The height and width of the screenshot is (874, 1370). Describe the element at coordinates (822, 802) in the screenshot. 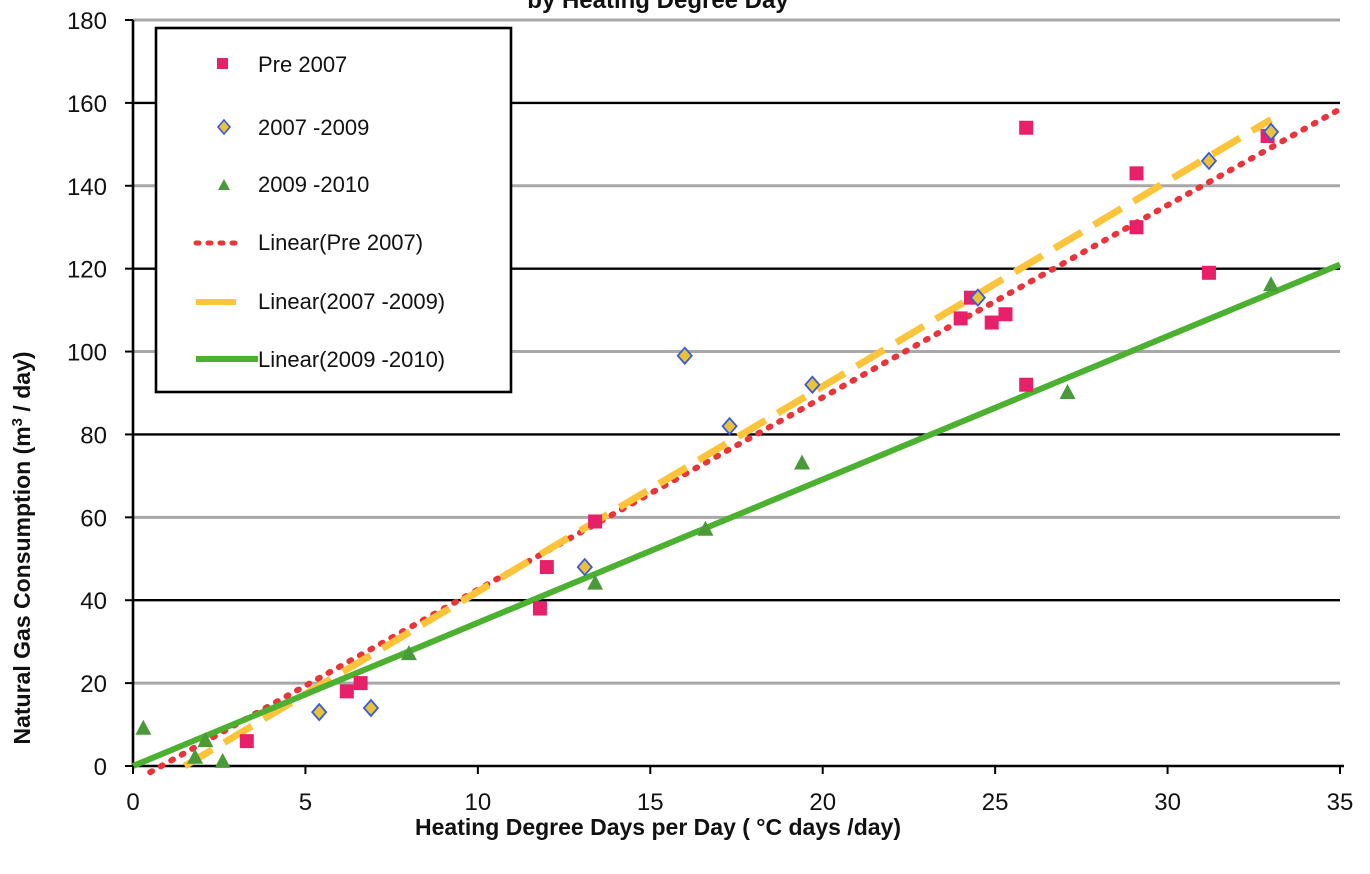

I see `x-tick-label: 20` at that location.